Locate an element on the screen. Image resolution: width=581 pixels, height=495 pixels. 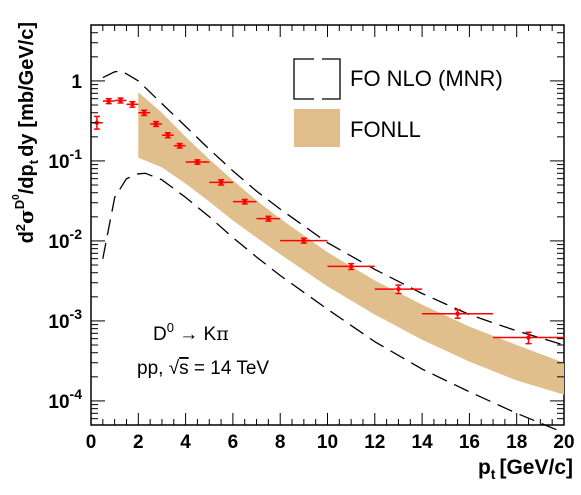
legend-fo-nlo-swatch is located at coordinates (317, 79).